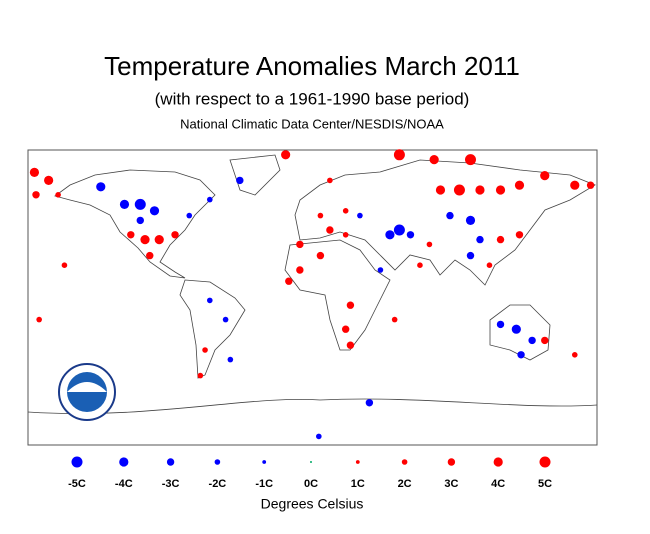 This screenshot has width=650, height=534. Describe the element at coordinates (405, 484) in the screenshot. I see `legend-label: 2C` at that location.